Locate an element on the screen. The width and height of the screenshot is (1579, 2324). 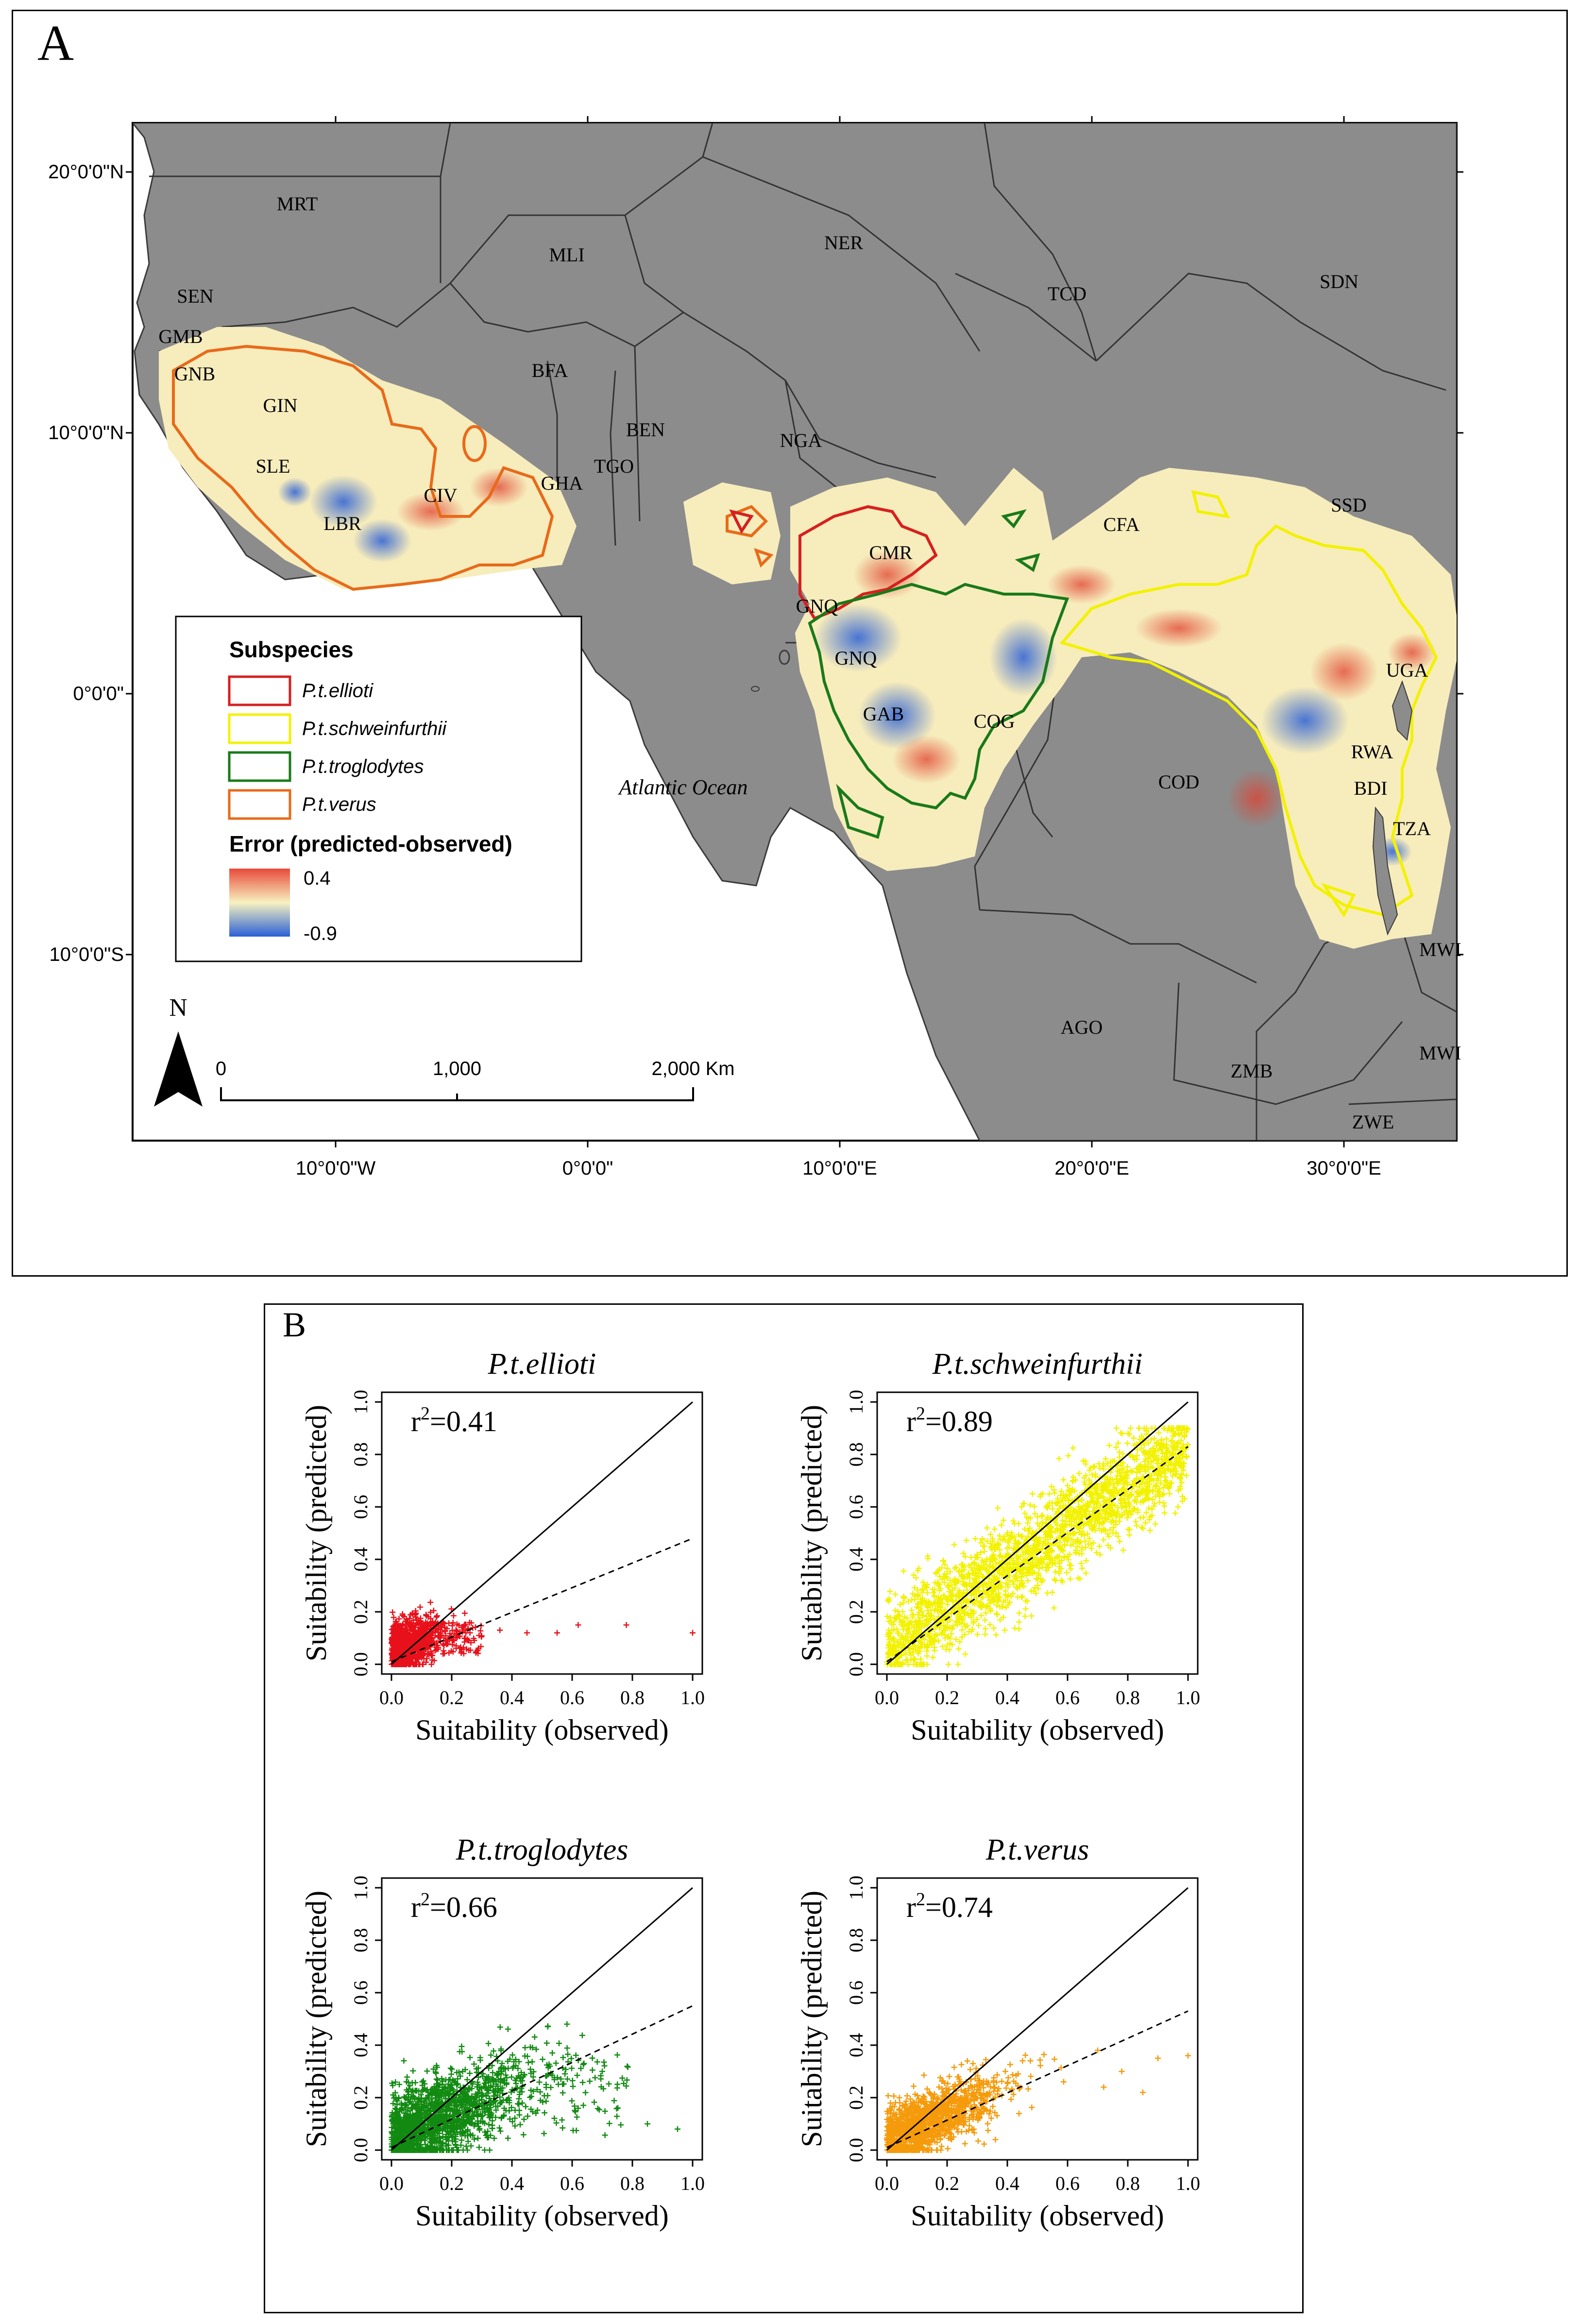
lon-label: 10°0'0"W is located at coordinates (336, 1168).